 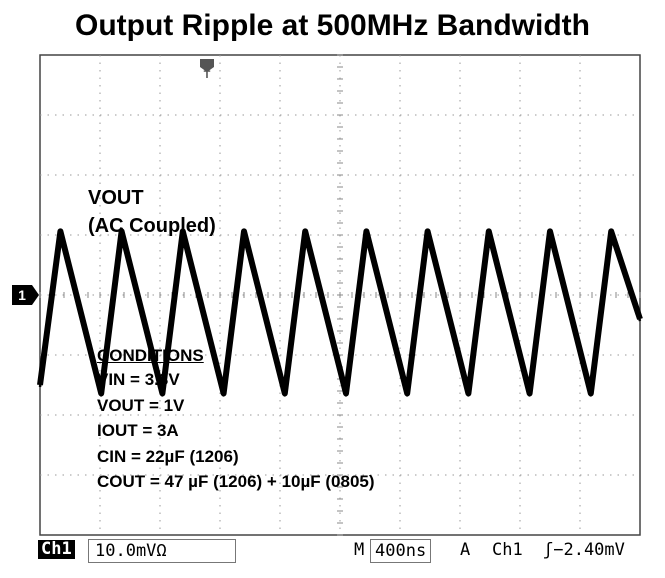 What do you see at coordinates (359, 550) in the screenshot?
I see `timebase-label: M` at bounding box center [359, 550].